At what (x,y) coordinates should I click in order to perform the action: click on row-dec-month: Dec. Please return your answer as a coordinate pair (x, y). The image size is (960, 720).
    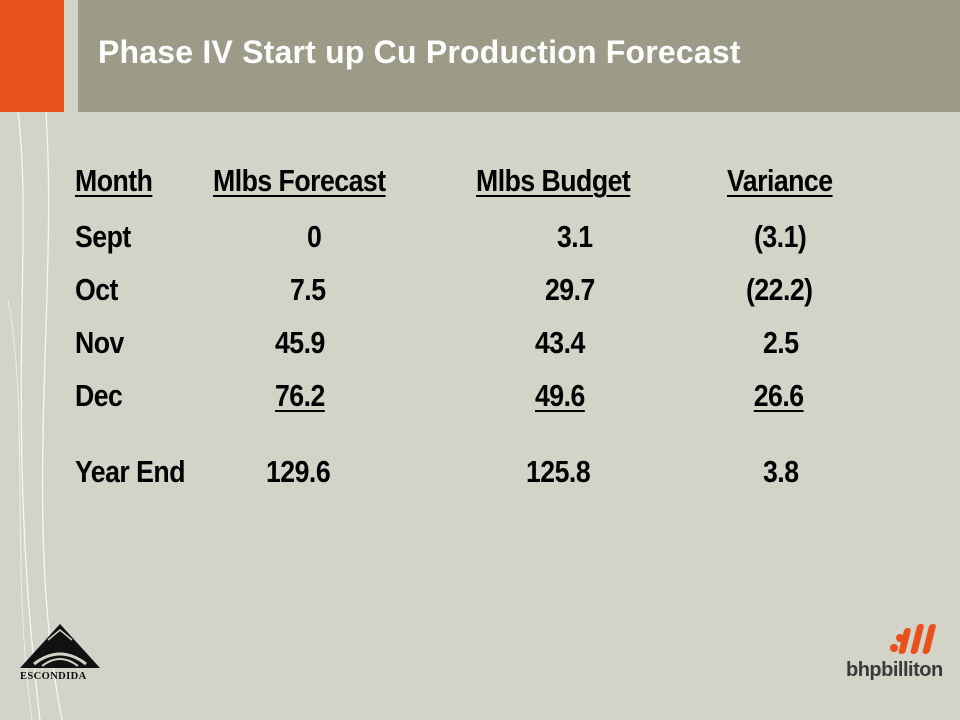
    Looking at the image, I should click on (99, 395).